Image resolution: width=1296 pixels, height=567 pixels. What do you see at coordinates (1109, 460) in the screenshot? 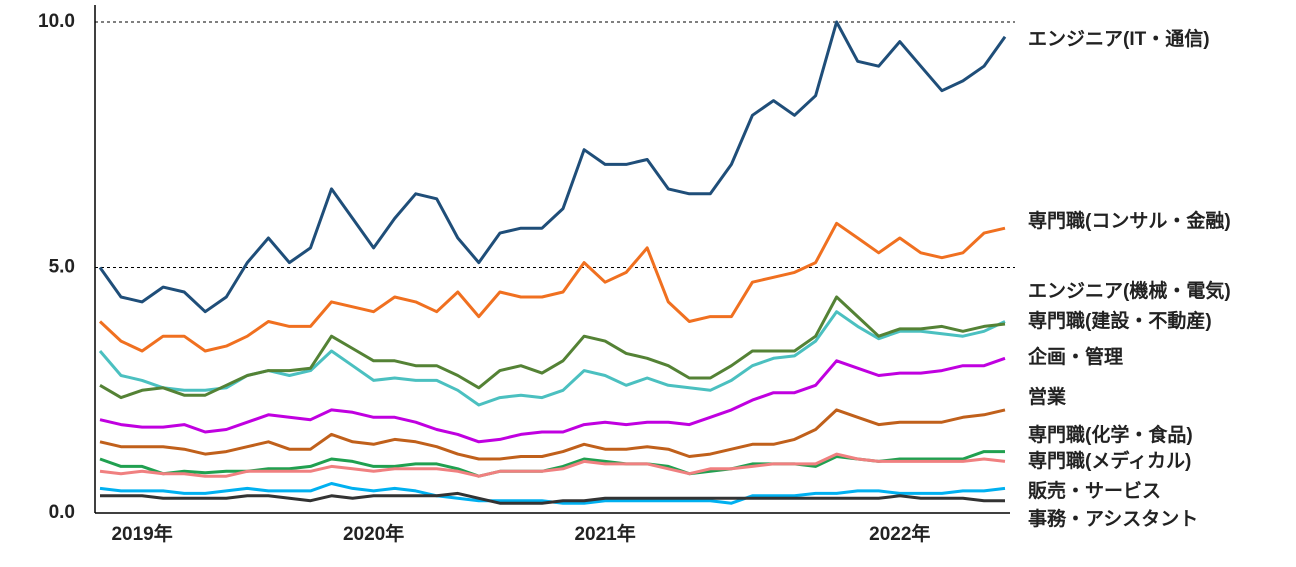
I see `legend-label: 専門職(メディカル)` at bounding box center [1109, 460].